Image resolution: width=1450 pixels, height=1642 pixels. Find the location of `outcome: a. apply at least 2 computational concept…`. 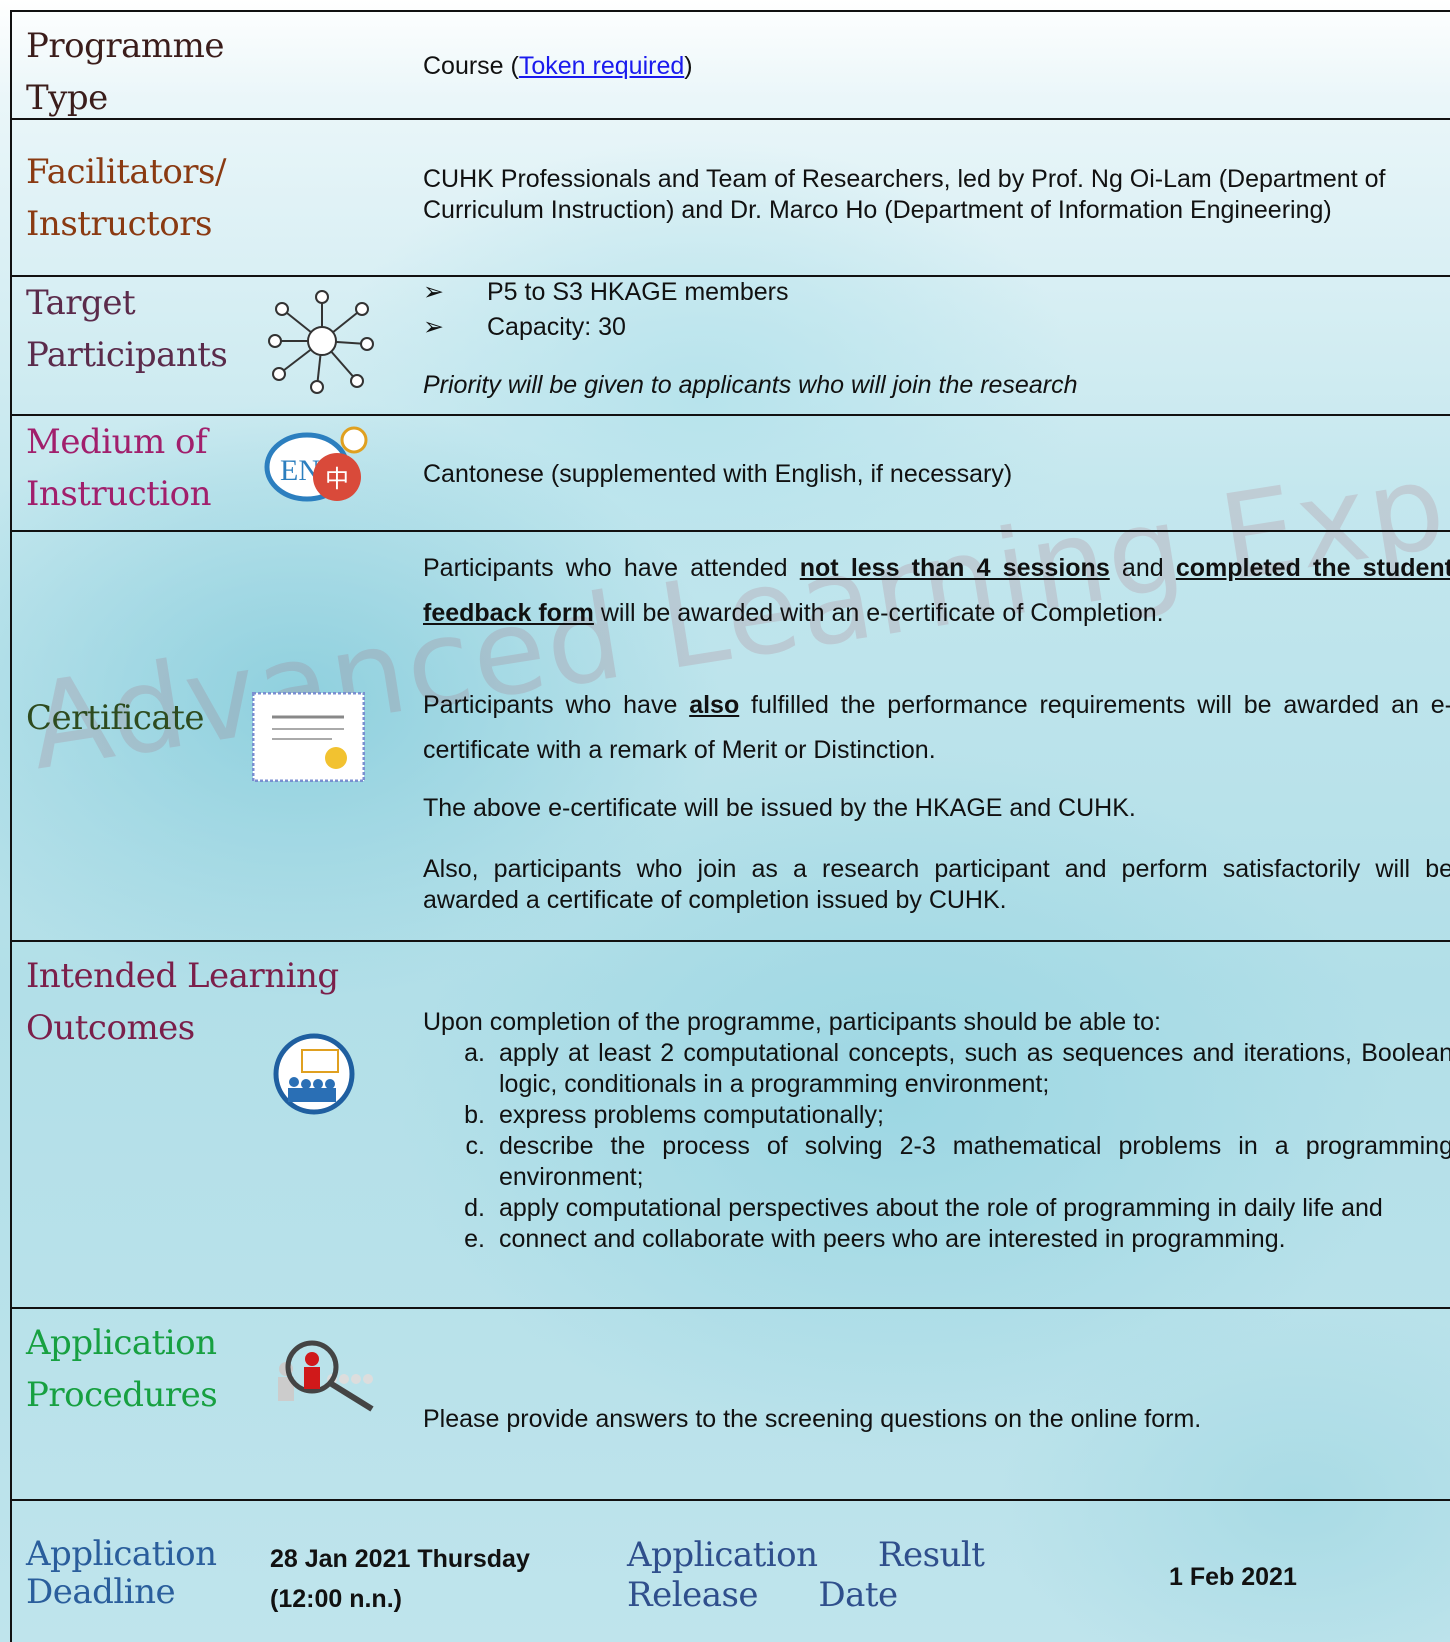

outcome: a. apply at least 2 computational concept… is located at coordinates (936, 1069).